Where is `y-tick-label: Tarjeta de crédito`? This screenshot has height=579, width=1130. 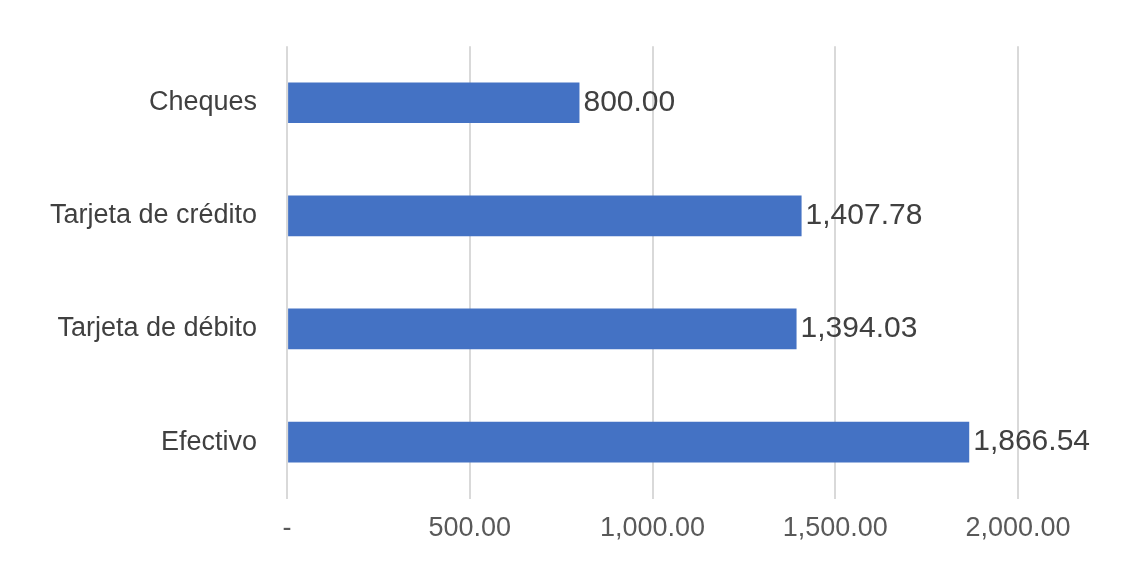
y-tick-label: Tarjeta de crédito is located at coordinates (153, 214).